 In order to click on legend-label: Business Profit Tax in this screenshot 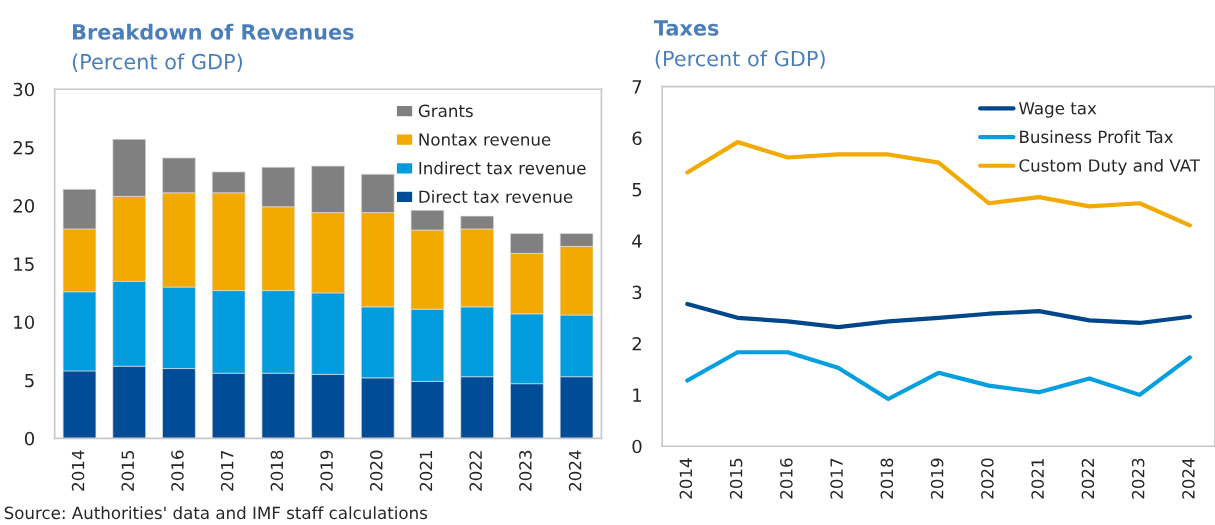, I will do `click(1096, 137)`.